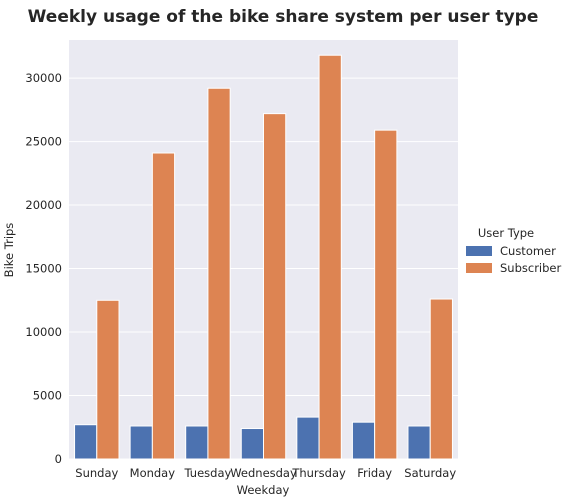 Image resolution: width=569 pixels, height=503 pixels. What do you see at coordinates (163, 306) in the screenshot?
I see `bar-subscriber-monday` at bounding box center [163, 306].